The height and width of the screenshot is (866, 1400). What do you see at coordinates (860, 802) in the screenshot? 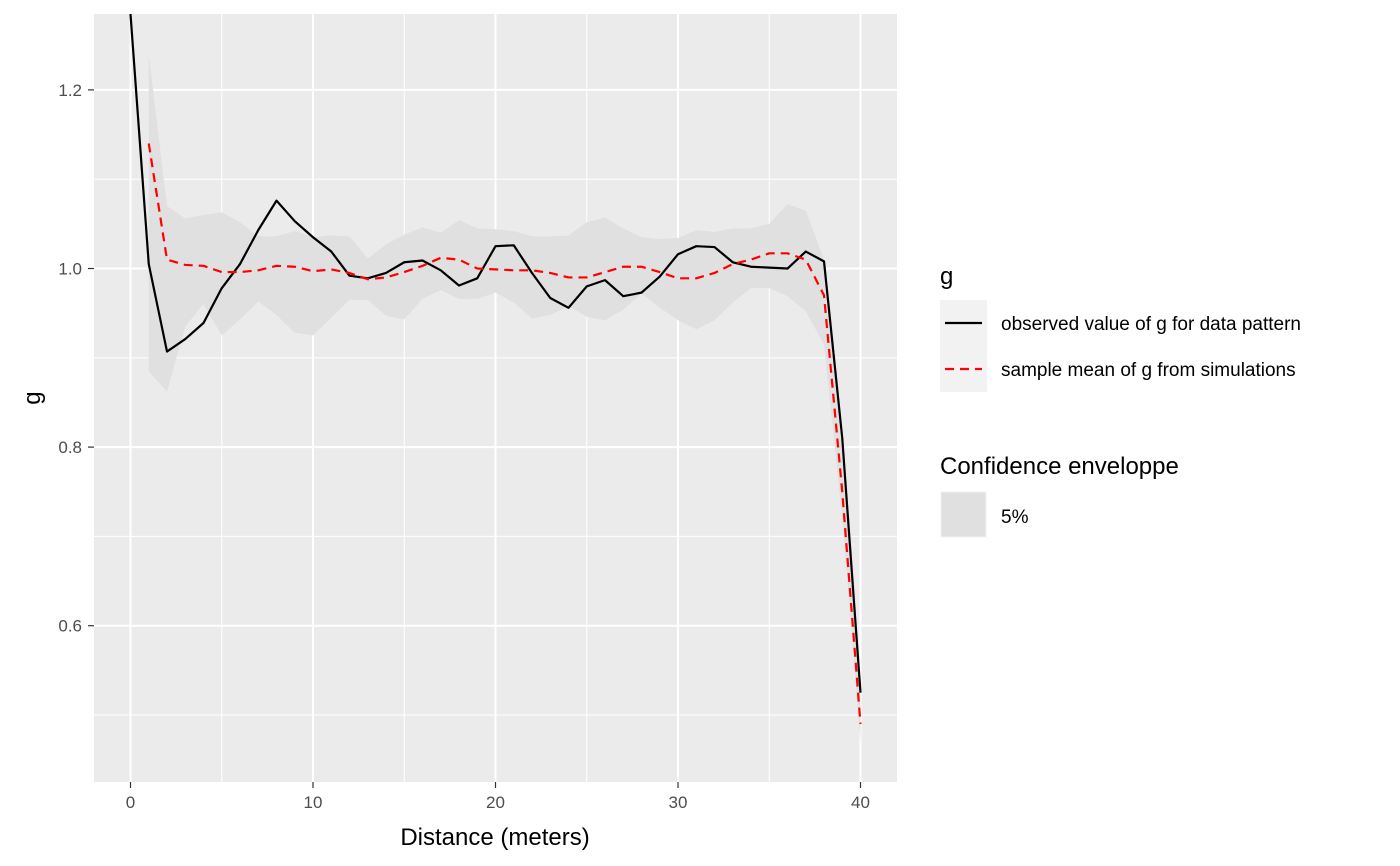
I see `x-tick-label: 40` at bounding box center [860, 802].